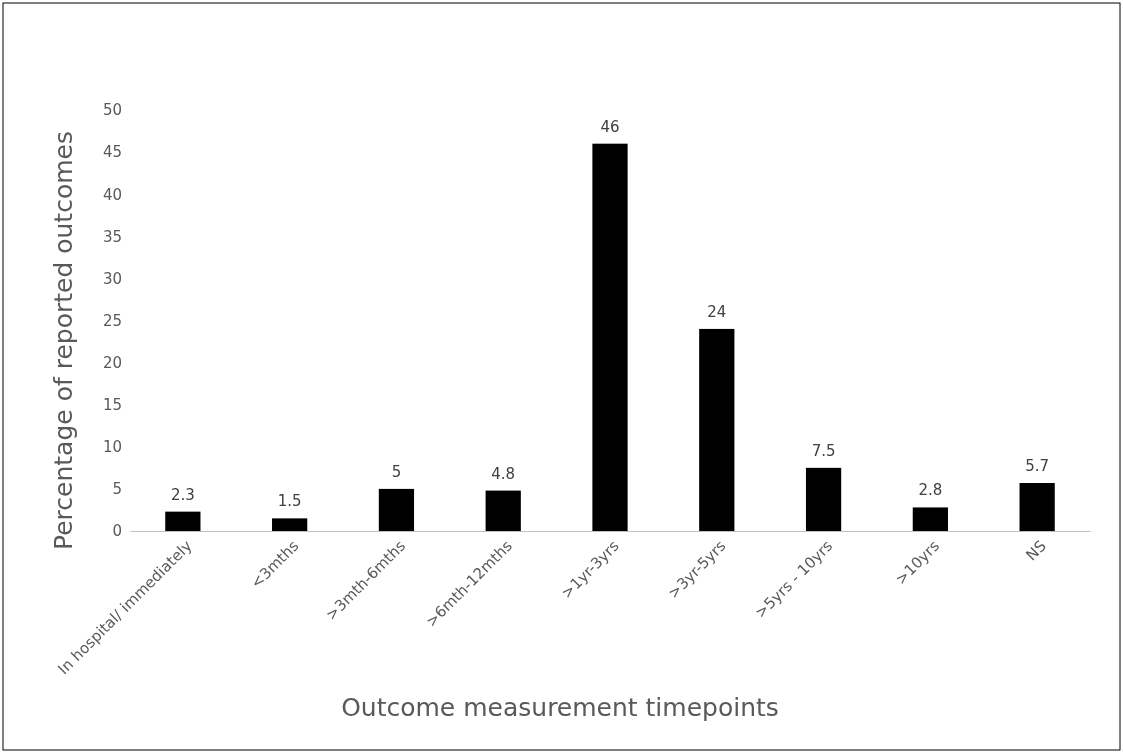  Describe the element at coordinates (117, 531) in the screenshot. I see `y-tick-label: 0` at that location.